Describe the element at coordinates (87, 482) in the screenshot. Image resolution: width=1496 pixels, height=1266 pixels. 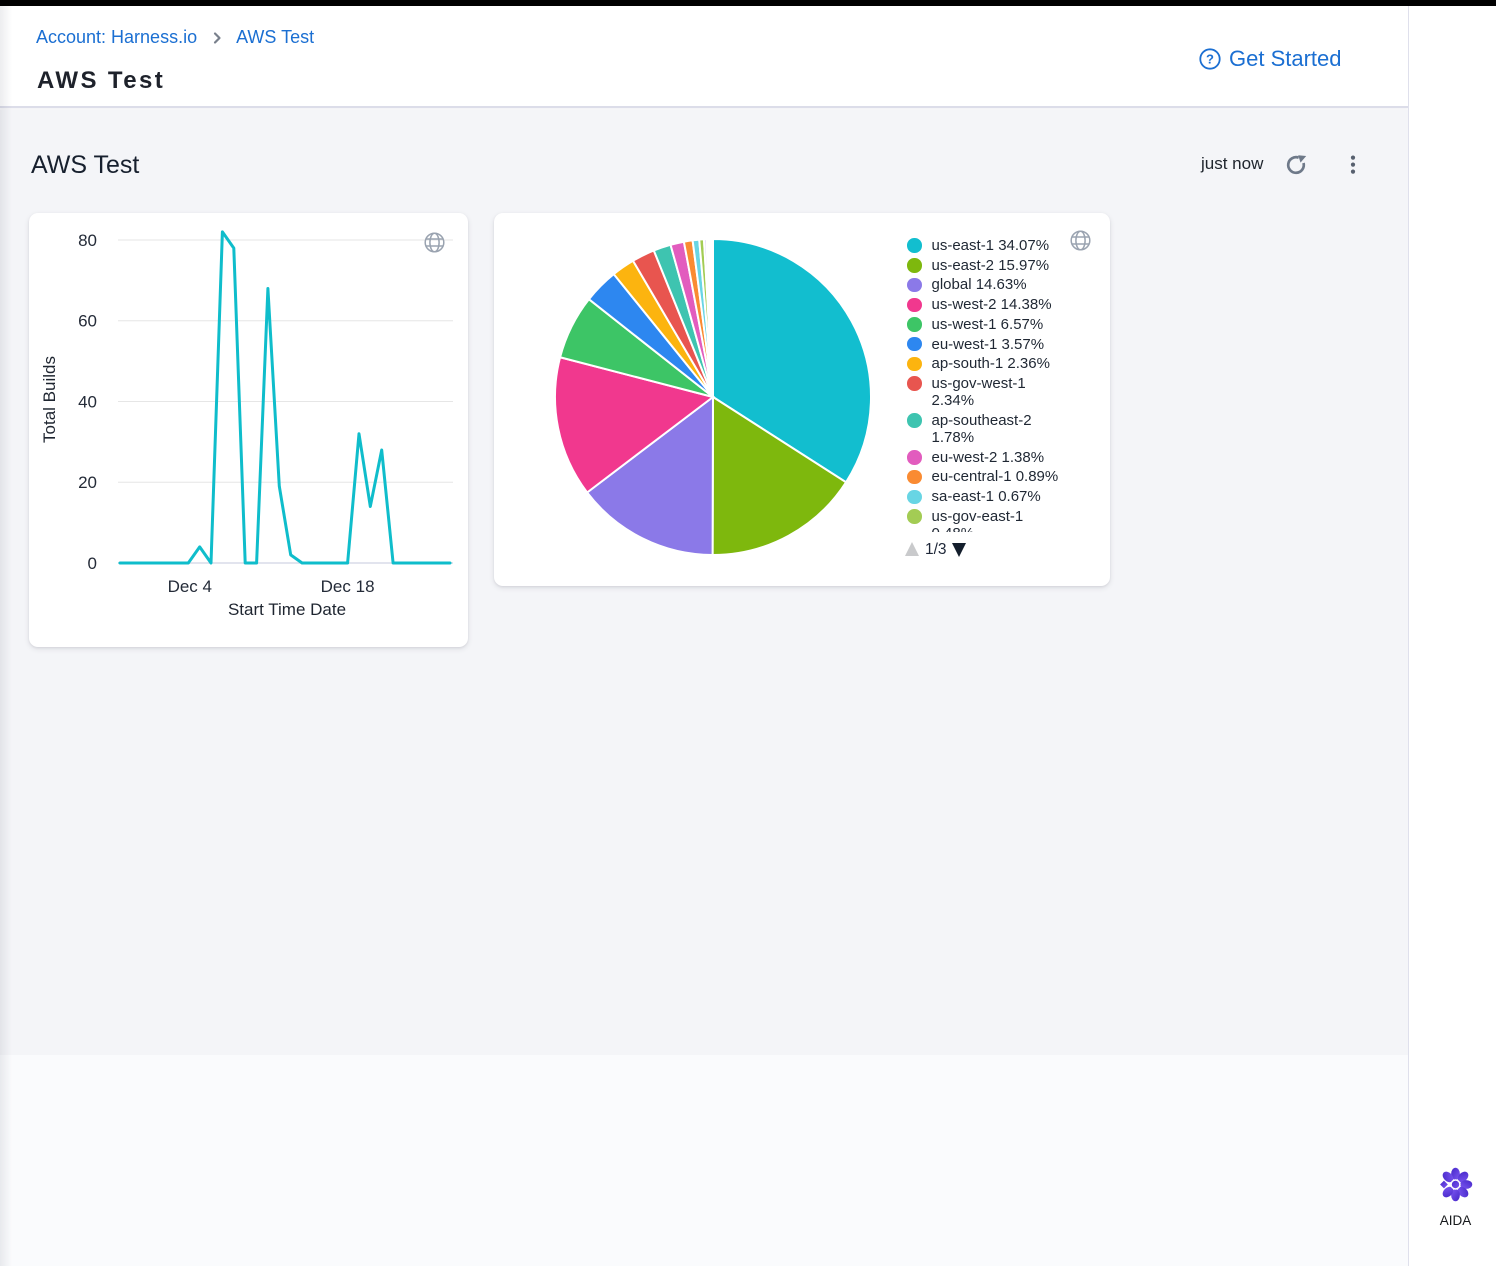
I see `svg-text: 20` at that location.